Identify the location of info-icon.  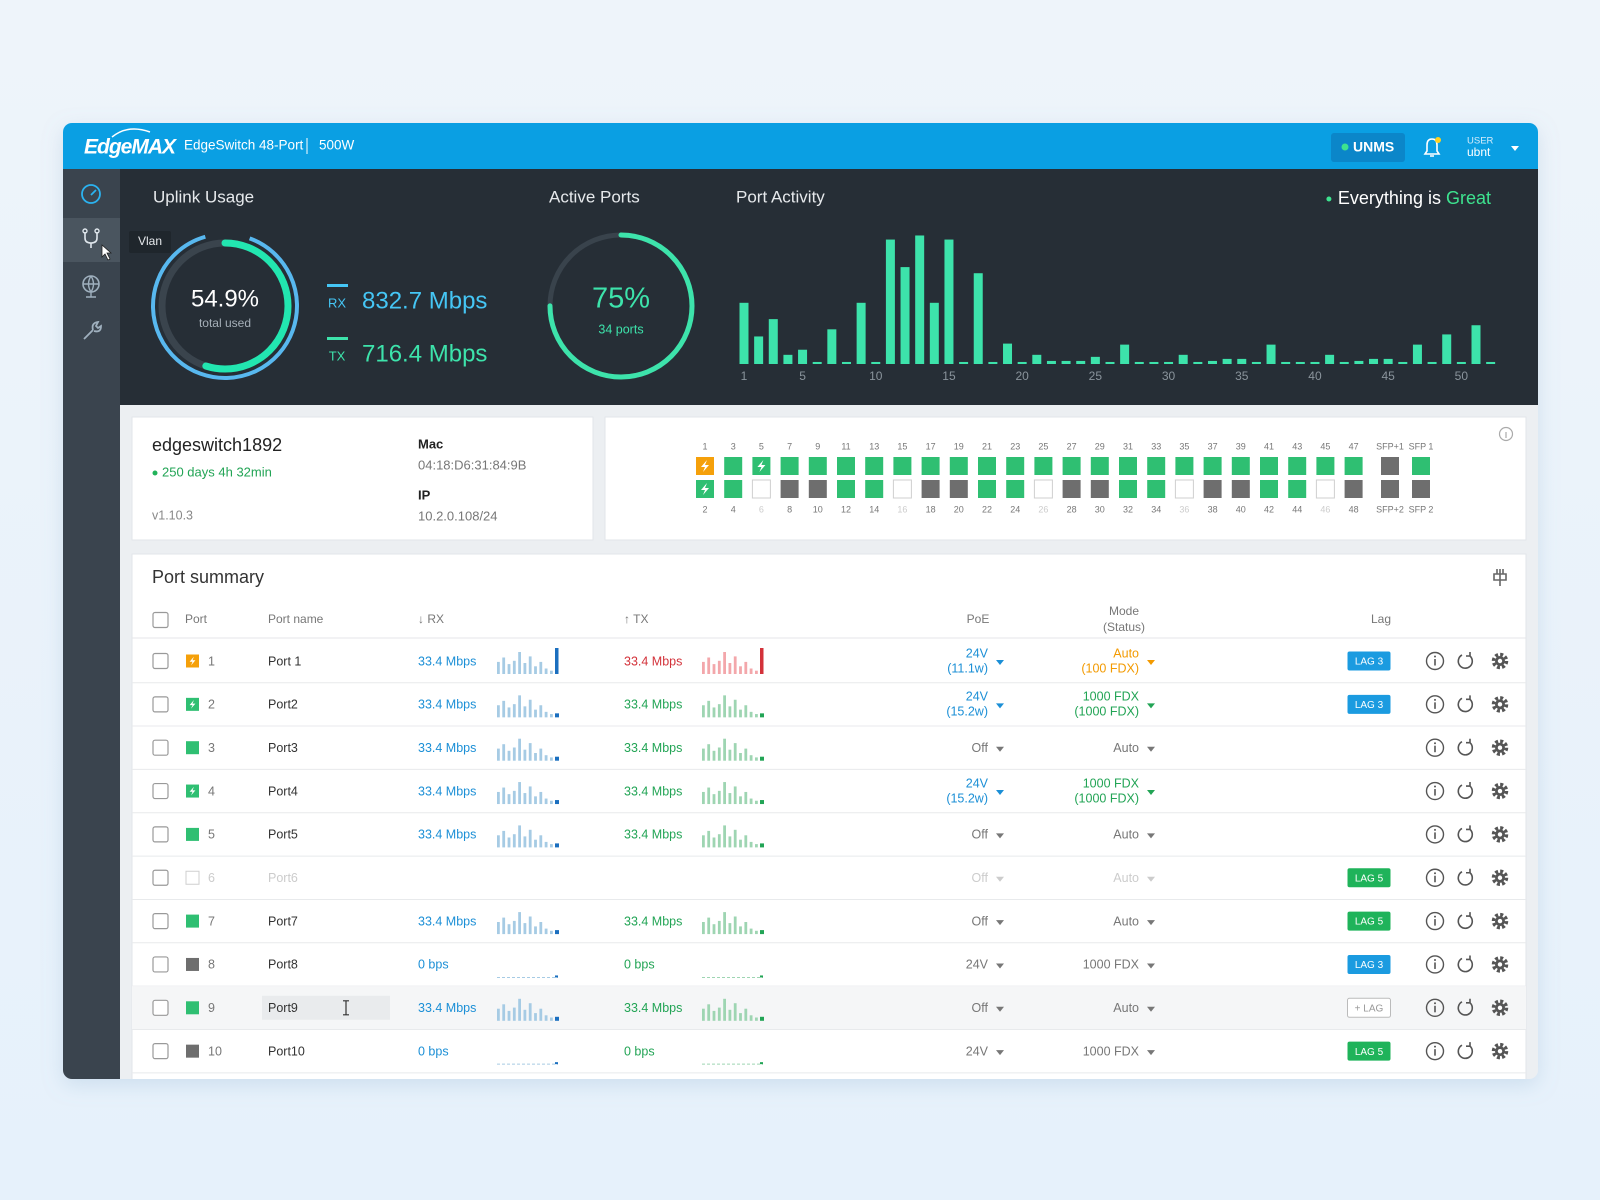
(1506, 434).